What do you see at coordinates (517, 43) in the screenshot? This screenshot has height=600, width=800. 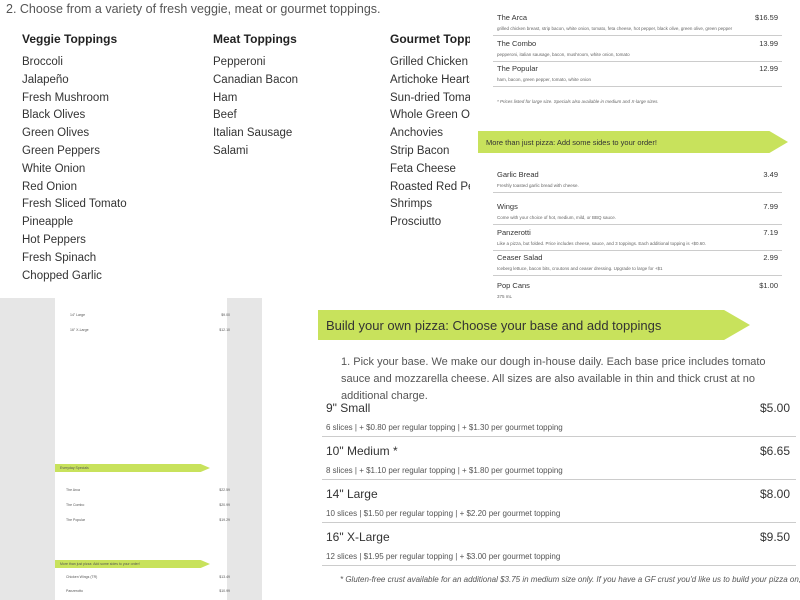 I see `item-name: The Combo` at bounding box center [517, 43].